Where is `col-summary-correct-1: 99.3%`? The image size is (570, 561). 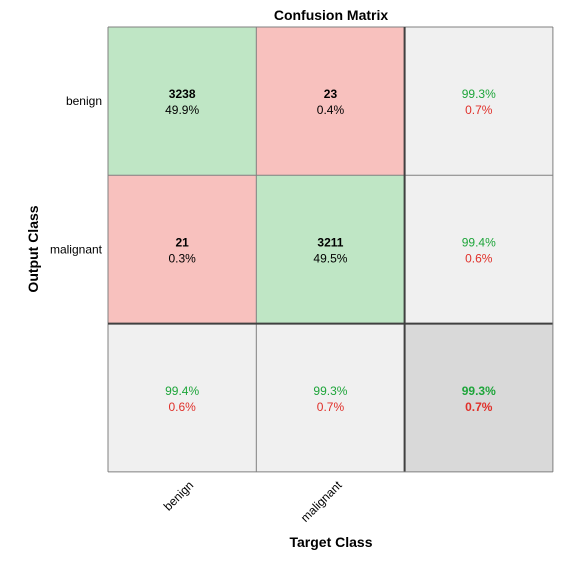 col-summary-correct-1: 99.3% is located at coordinates (330, 391).